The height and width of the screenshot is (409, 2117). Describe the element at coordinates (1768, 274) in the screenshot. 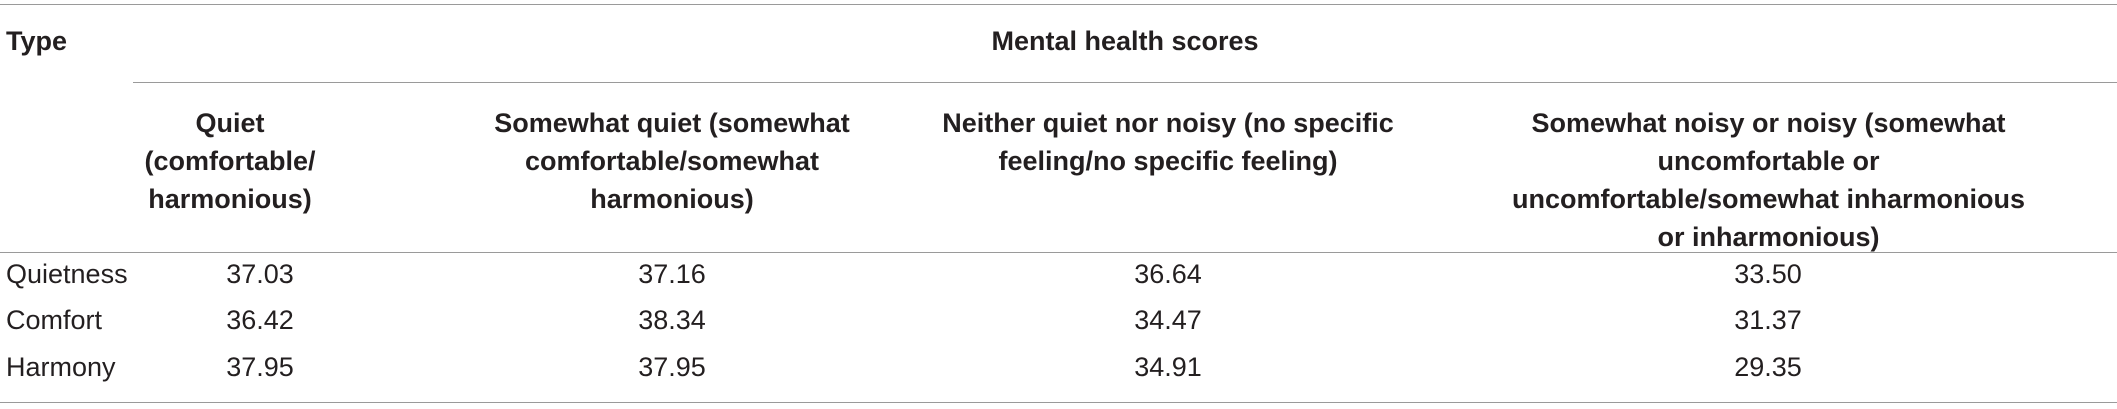

I see `table-cell: 33.50` at that location.